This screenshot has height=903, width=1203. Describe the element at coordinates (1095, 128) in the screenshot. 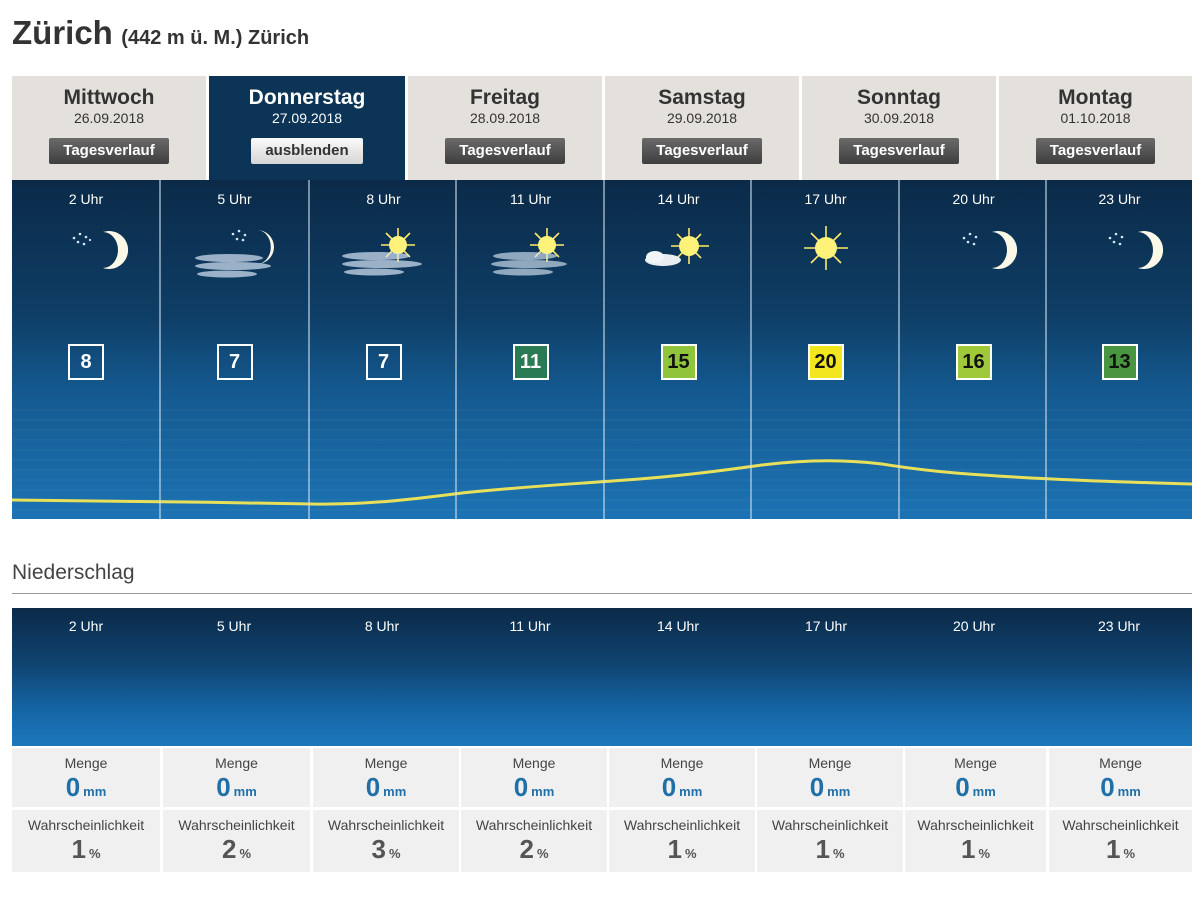

I see `tab-montag: Montag 01.10.2018 Tagesverlauf` at that location.